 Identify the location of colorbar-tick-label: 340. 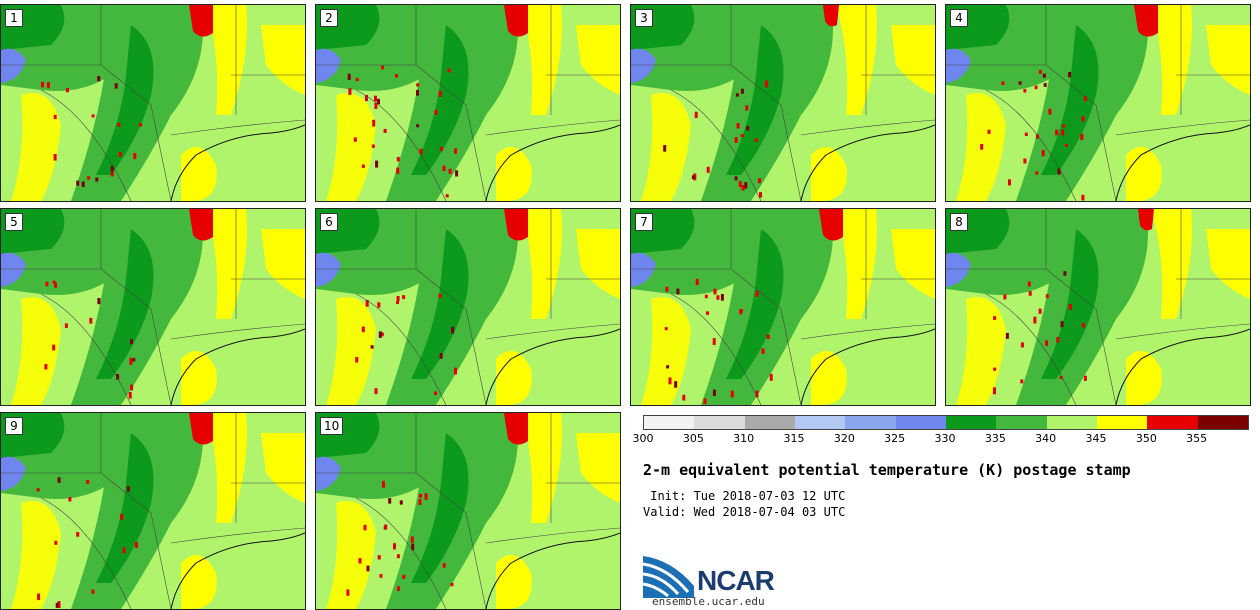
(1046, 438).